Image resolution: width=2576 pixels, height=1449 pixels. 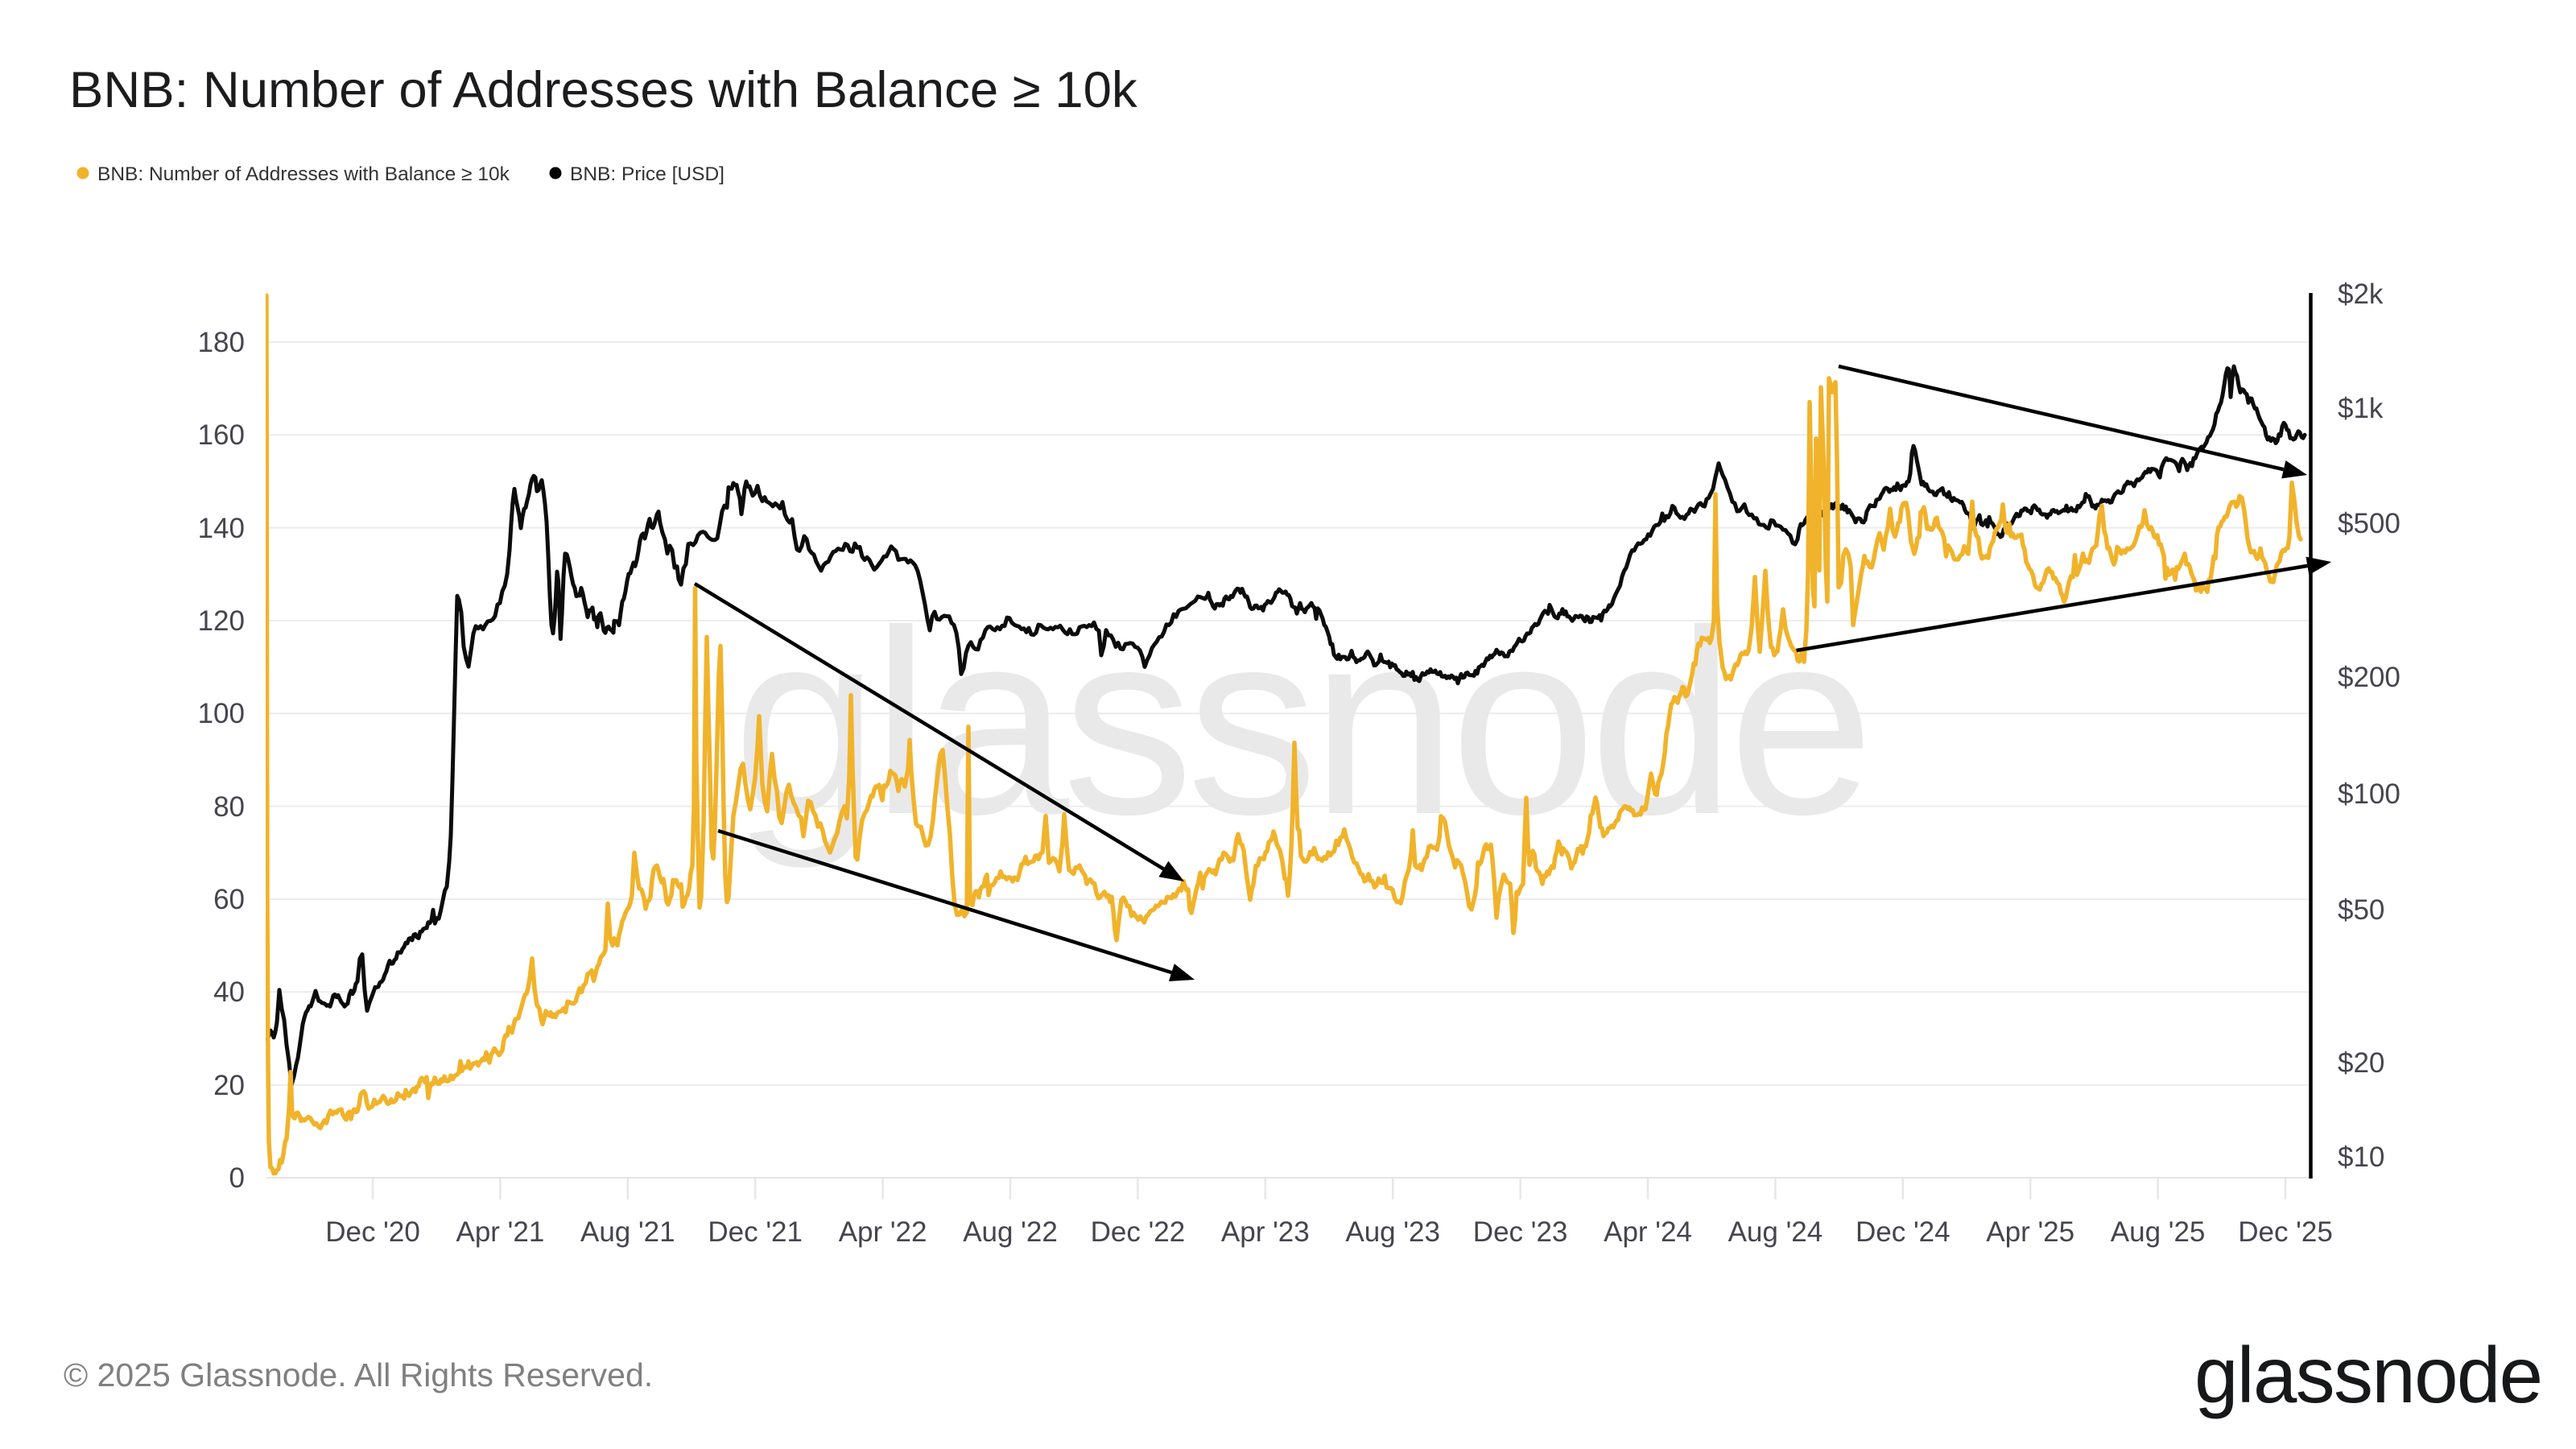 I want to click on svg-text: Dec '23, so click(x=1520, y=1232).